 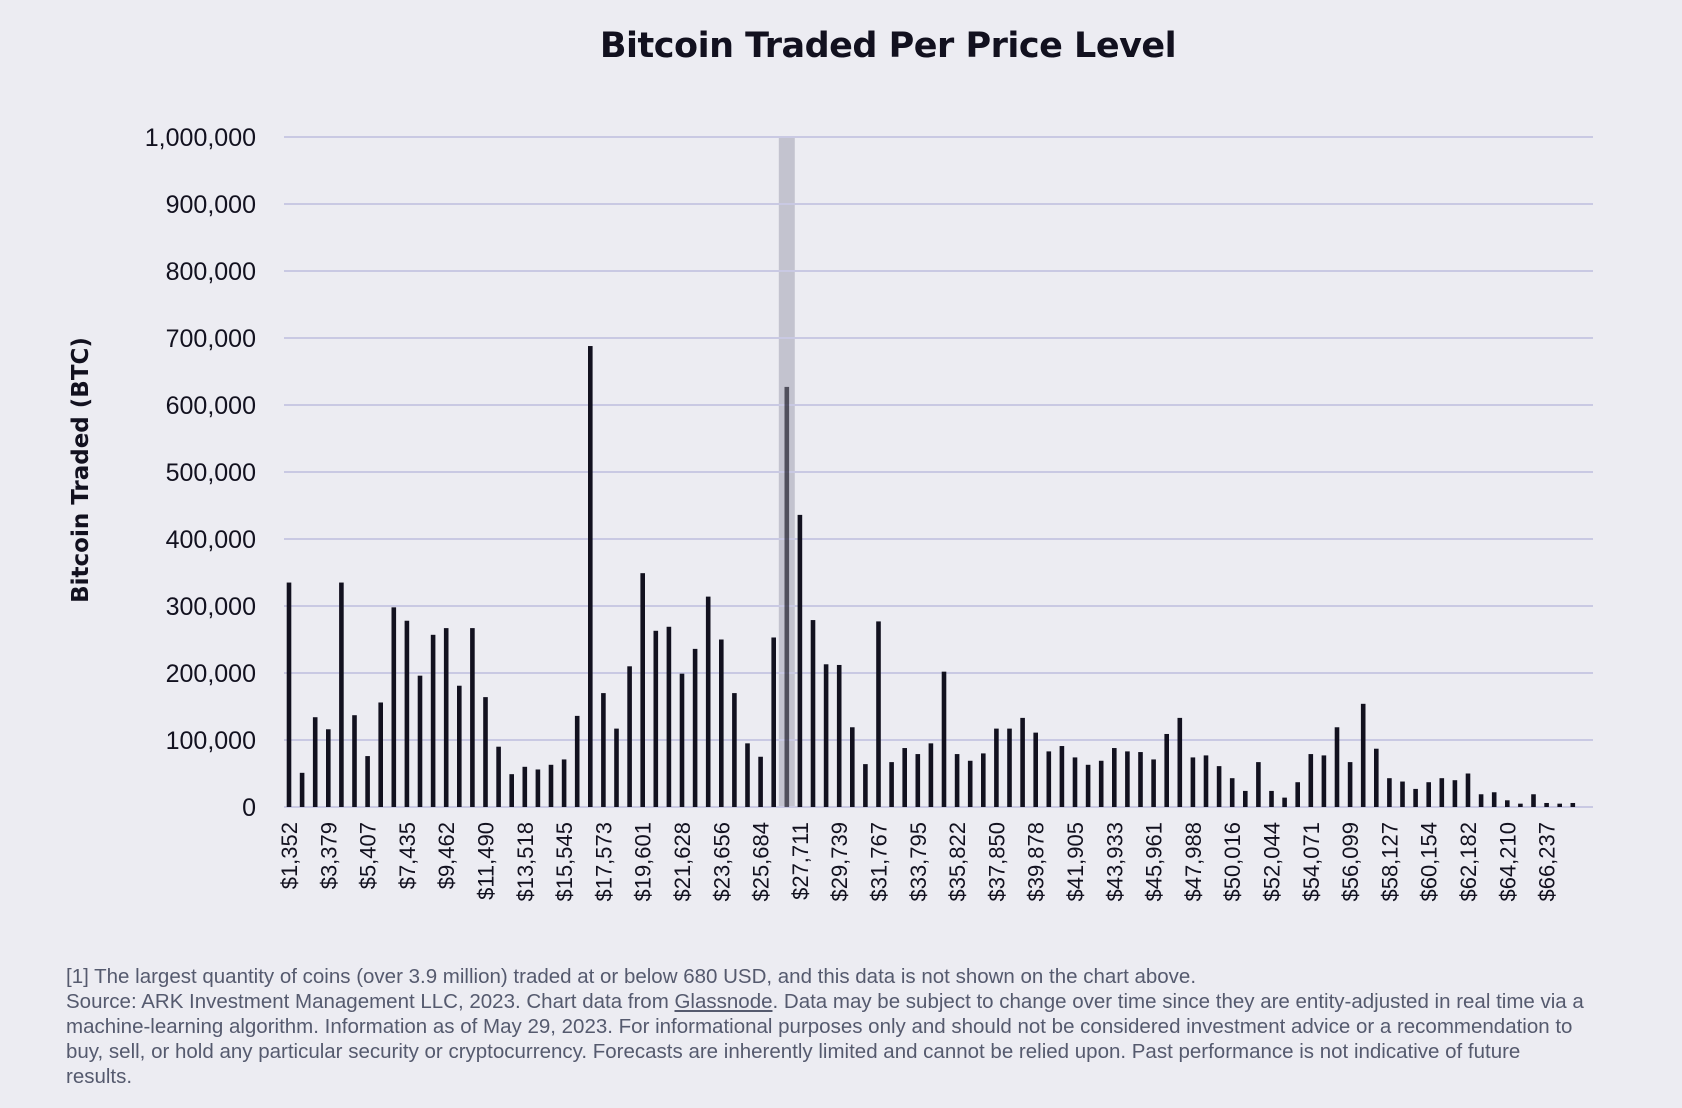 I want to click on y-tick-label: 200,000, so click(x=211, y=674).